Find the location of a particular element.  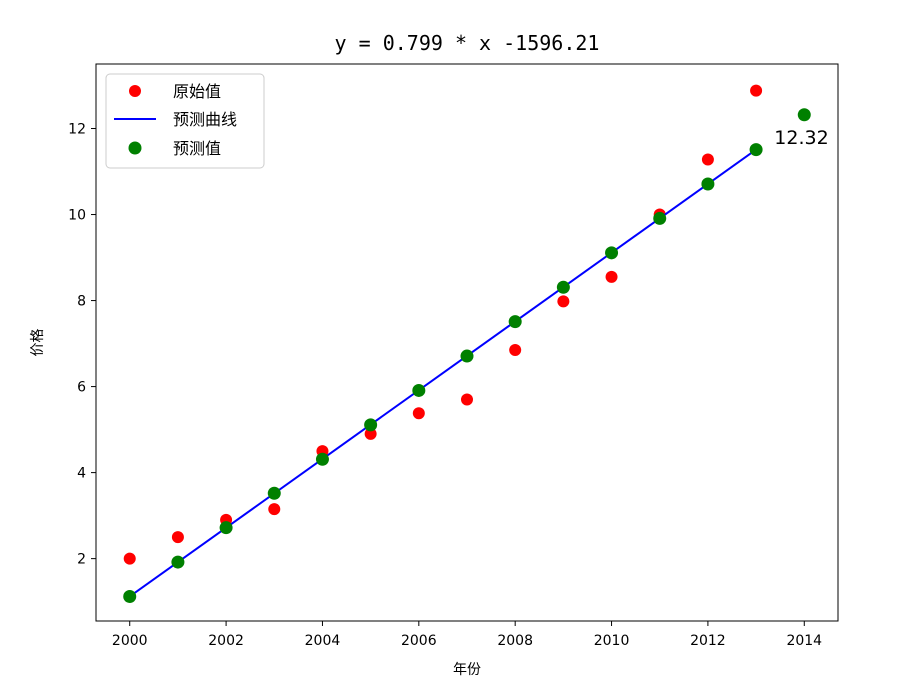

x-tick-label: 2002 is located at coordinates (226, 641).